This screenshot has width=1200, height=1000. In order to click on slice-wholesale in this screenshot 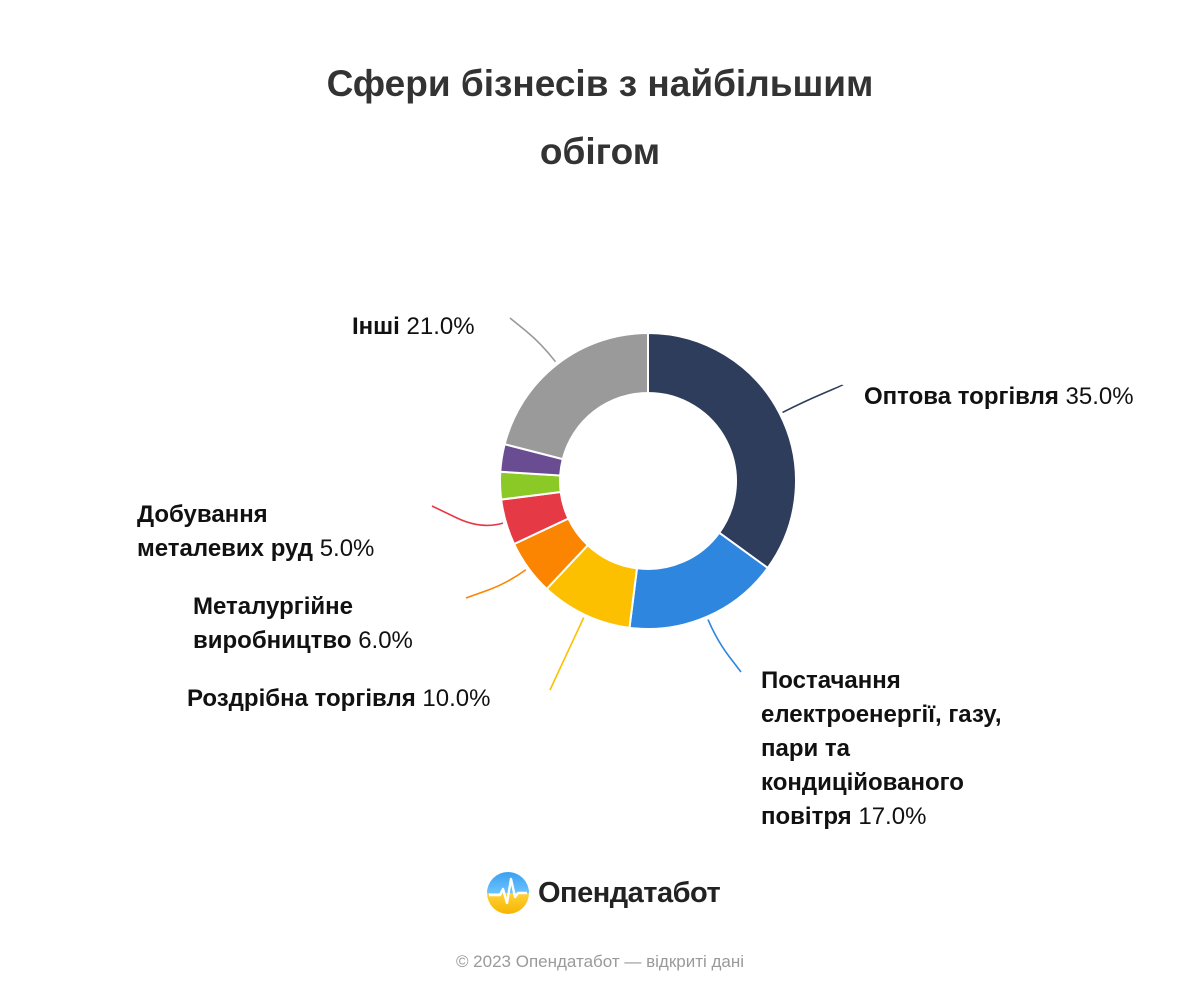, I will do `click(722, 450)`.